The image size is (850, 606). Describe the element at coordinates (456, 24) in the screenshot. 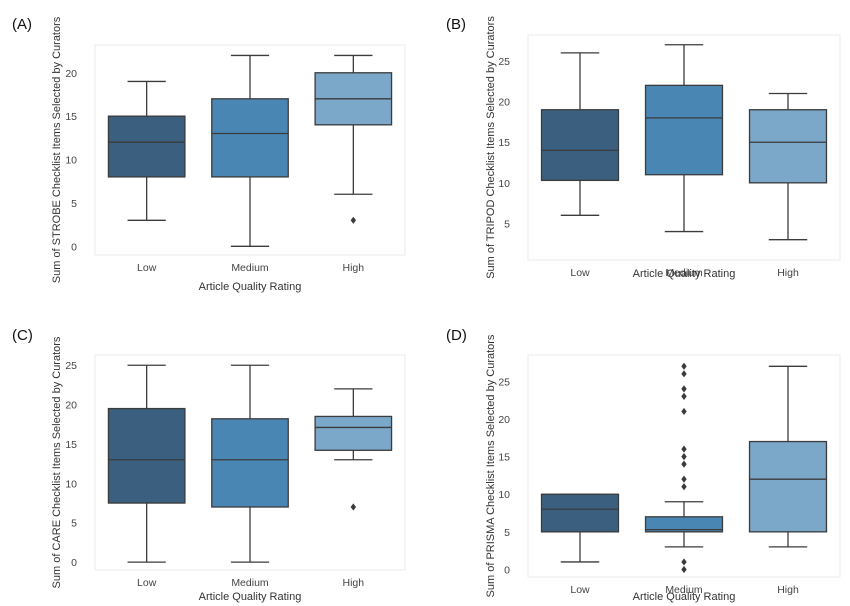

I see `panel-label: (B)` at that location.